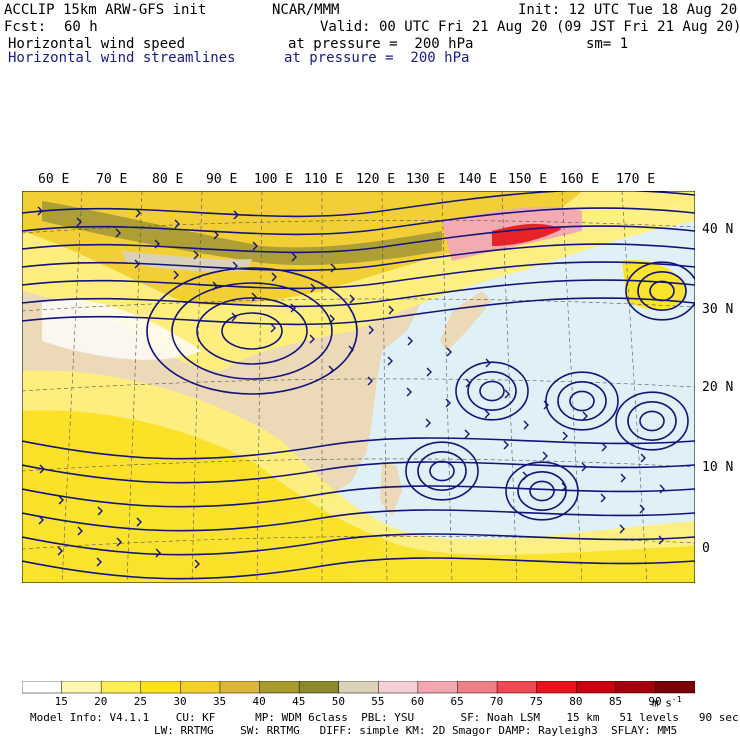  Describe the element at coordinates (718, 467) in the screenshot. I see `lat-label: 10 N` at that location.